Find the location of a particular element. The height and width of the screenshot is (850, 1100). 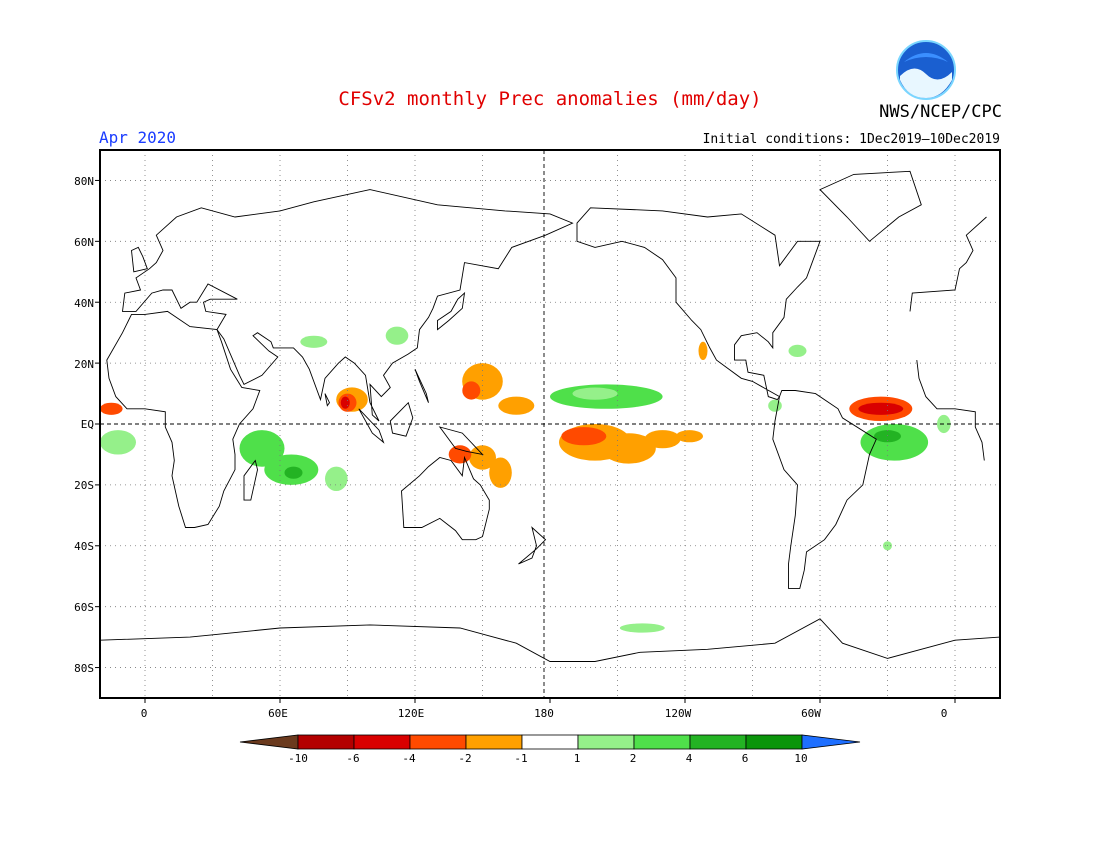

noaa-logo-icon is located at coordinates (926, 70).